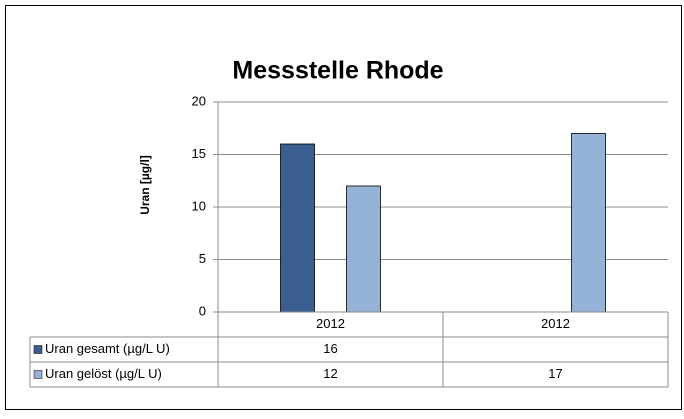 This screenshot has height=419, width=684. Describe the element at coordinates (202, 258) in the screenshot. I see `y-tick-label: 5` at that location.